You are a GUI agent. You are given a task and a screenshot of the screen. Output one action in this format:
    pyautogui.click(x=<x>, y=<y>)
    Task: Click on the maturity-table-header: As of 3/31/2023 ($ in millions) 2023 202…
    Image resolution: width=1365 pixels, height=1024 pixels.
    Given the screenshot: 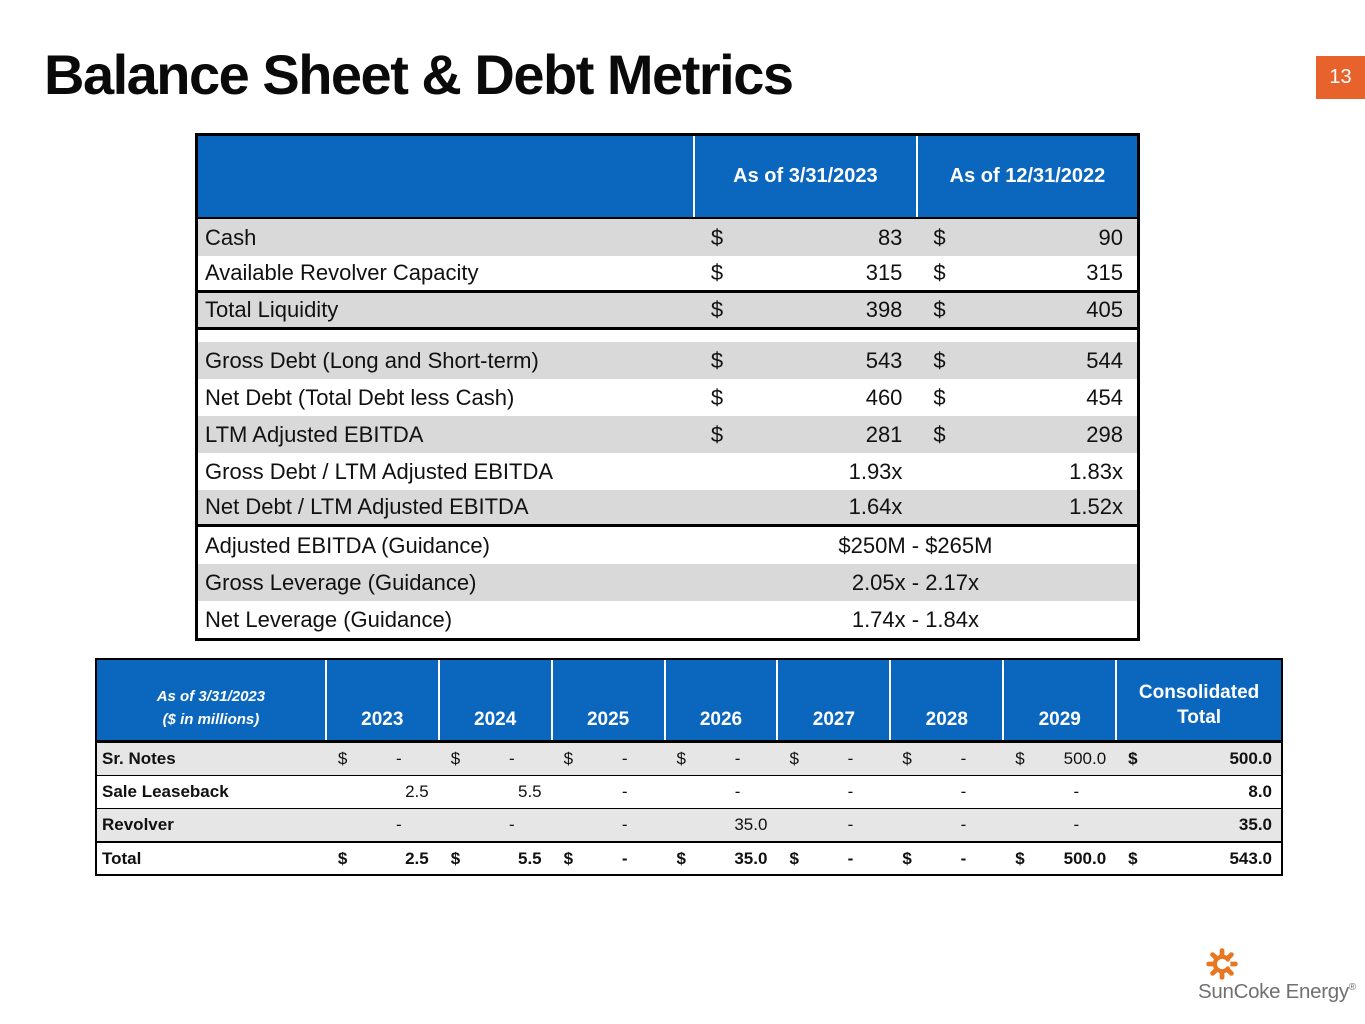 What is the action you would take?
    pyautogui.click(x=689, y=701)
    